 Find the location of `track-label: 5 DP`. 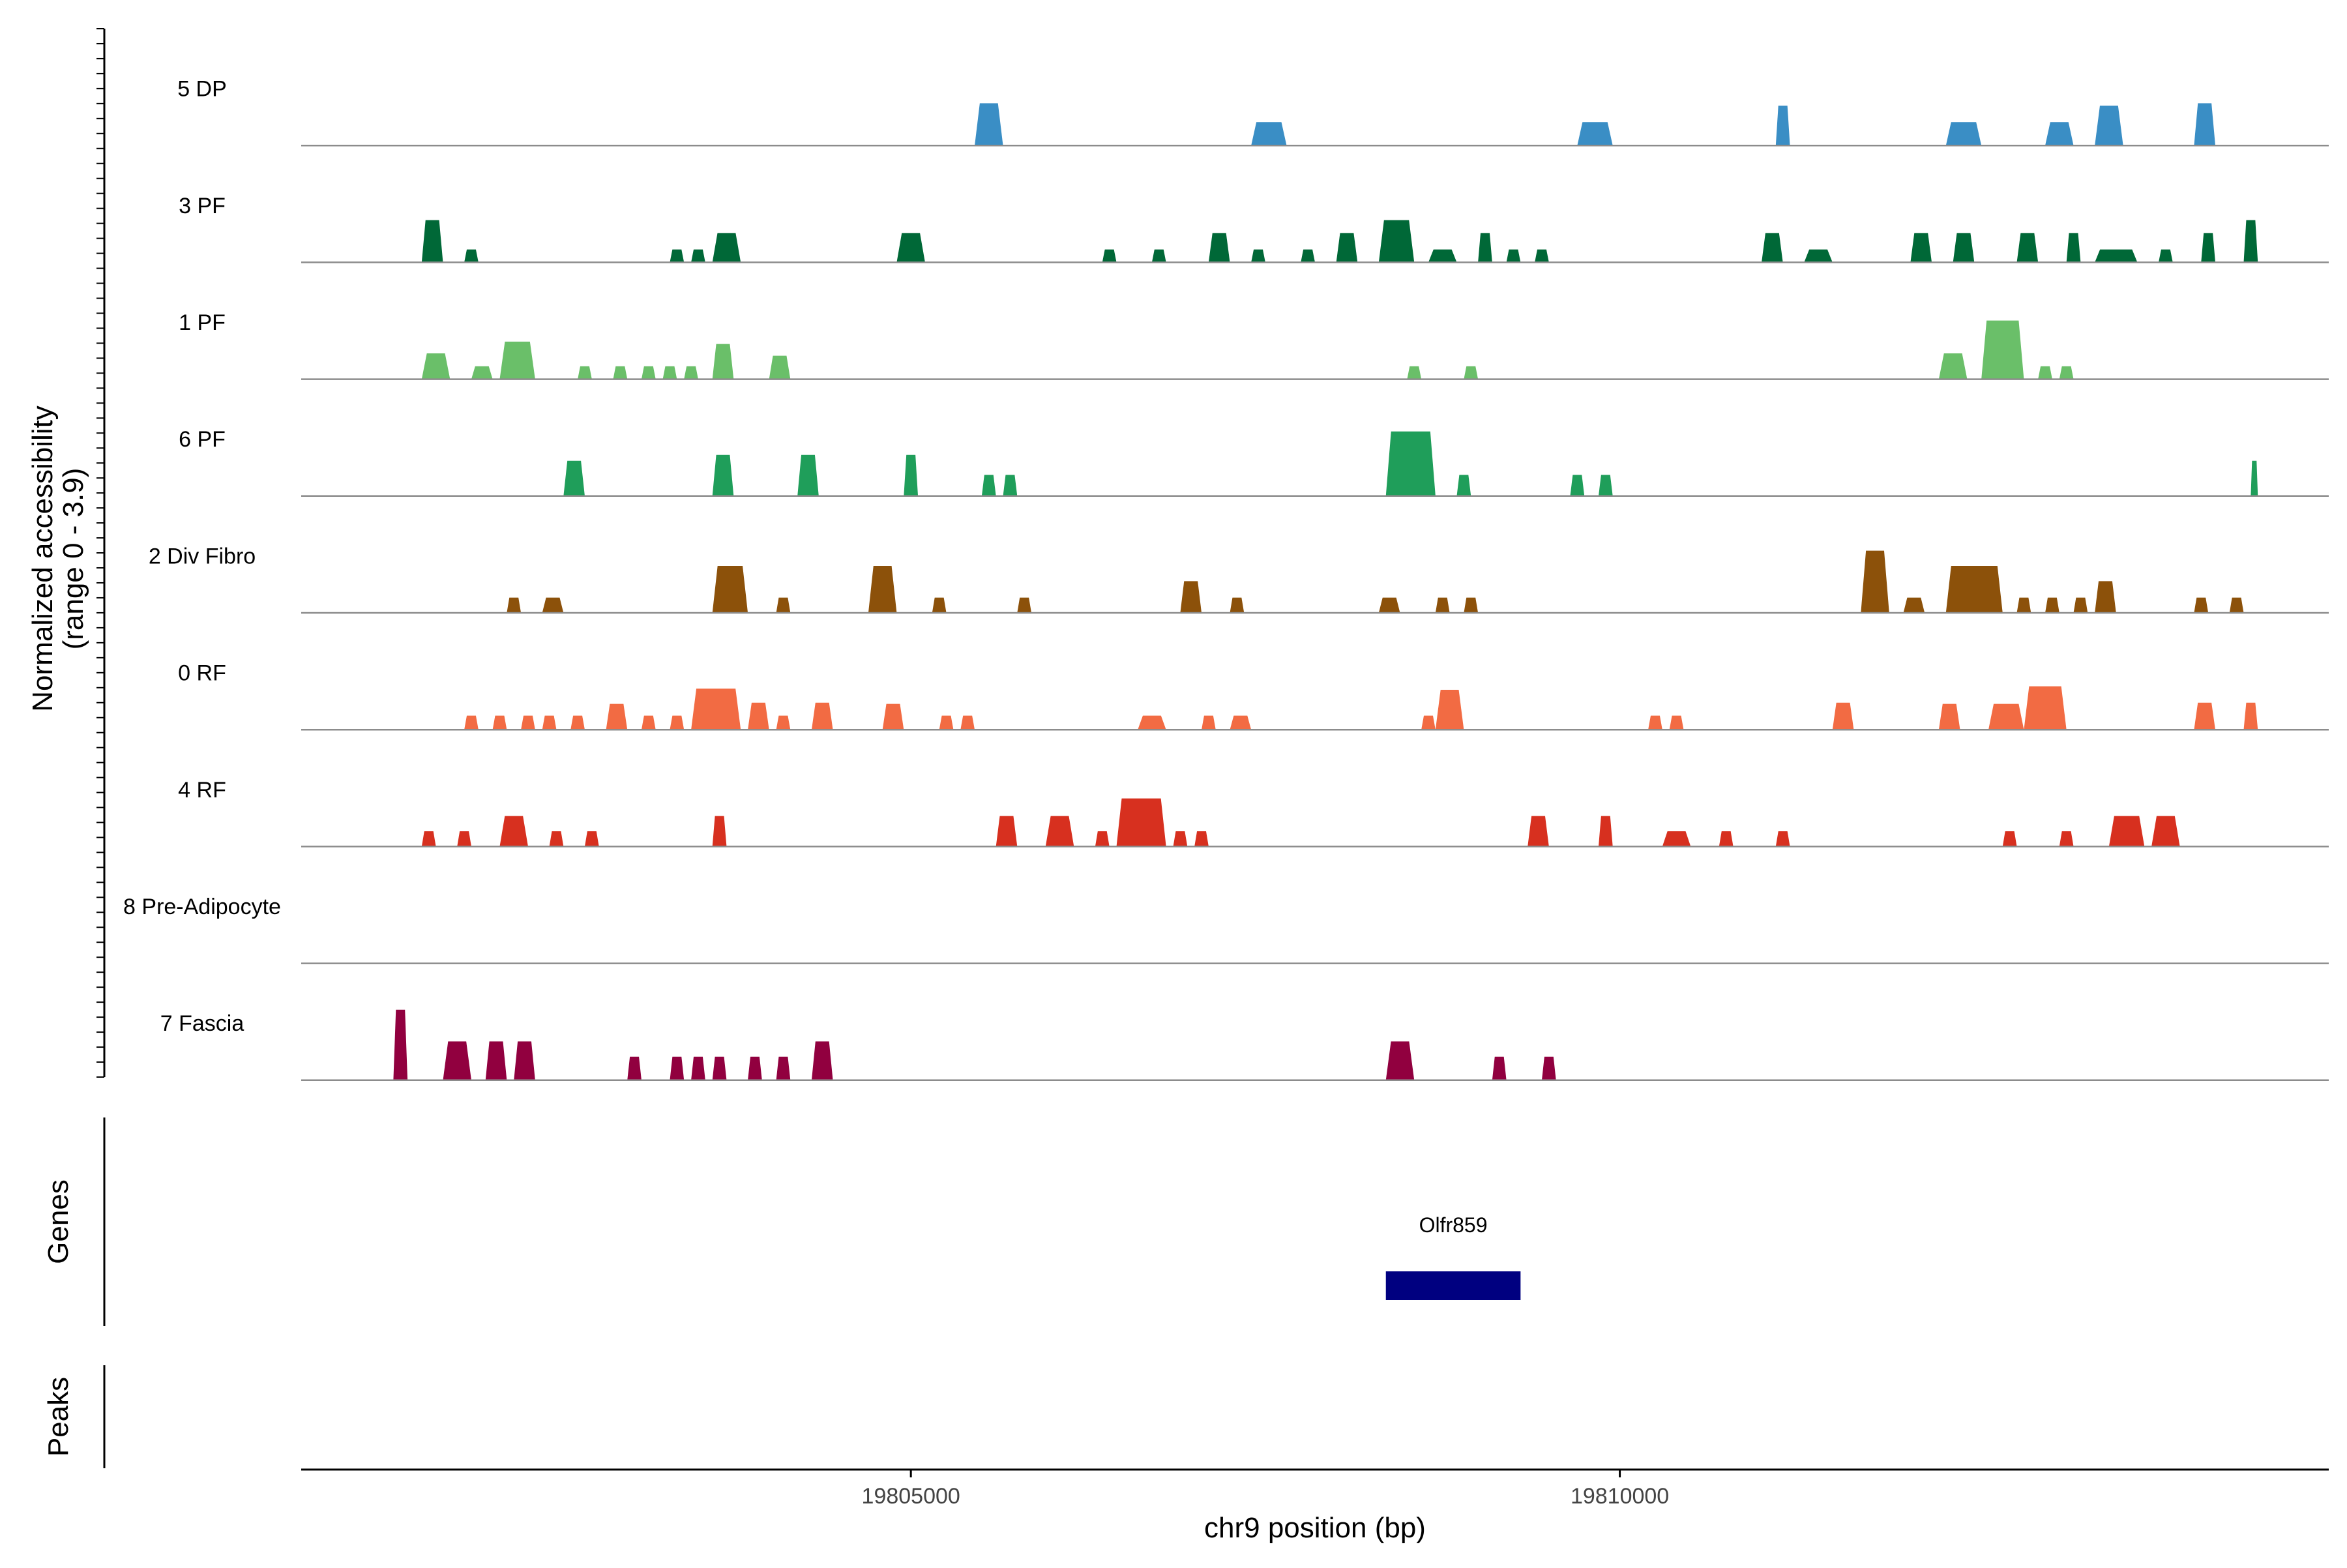

track-label: 5 DP is located at coordinates (202, 90).